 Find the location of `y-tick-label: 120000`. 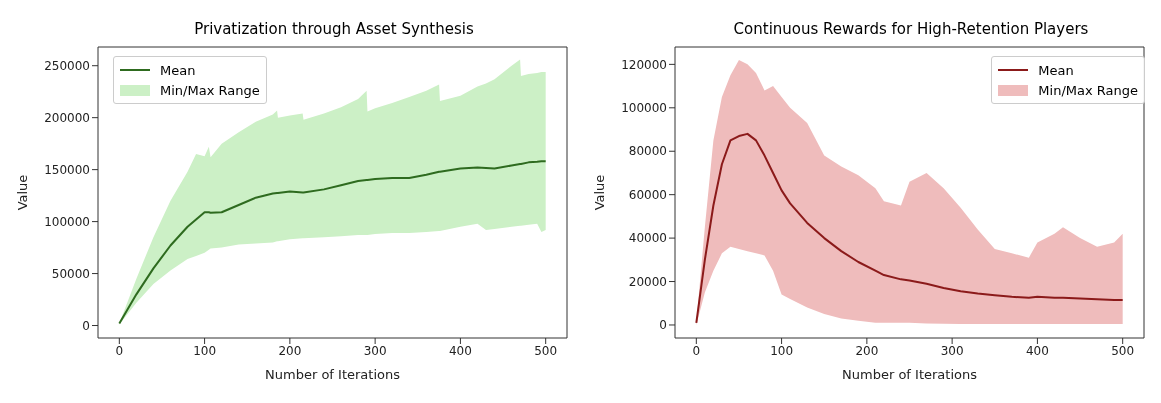

y-tick-label: 120000 is located at coordinates (644, 64).